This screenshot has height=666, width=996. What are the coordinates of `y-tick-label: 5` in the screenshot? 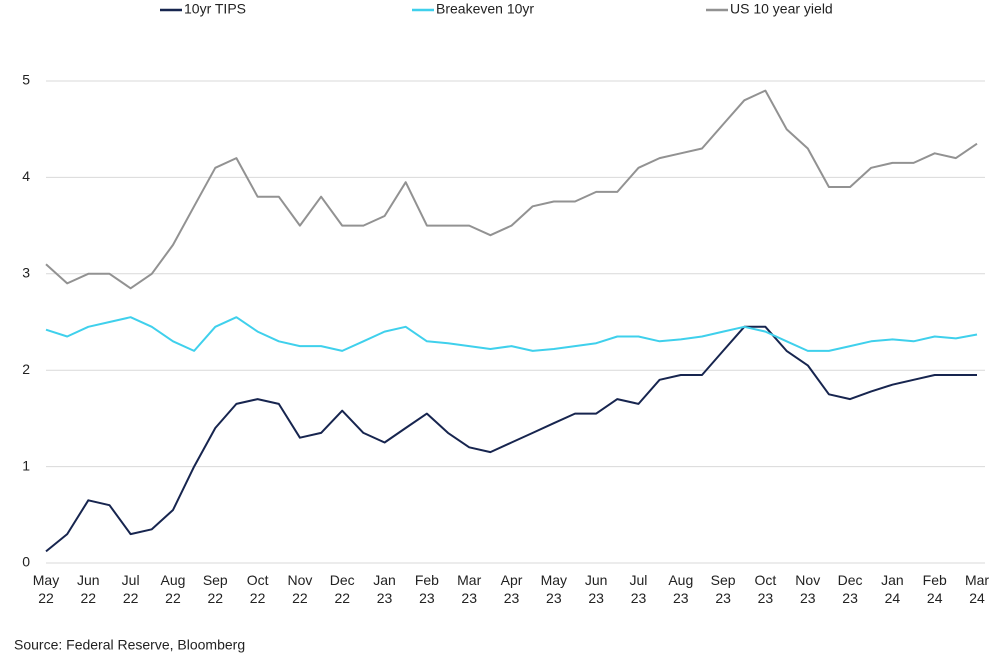 It's located at (26, 80).